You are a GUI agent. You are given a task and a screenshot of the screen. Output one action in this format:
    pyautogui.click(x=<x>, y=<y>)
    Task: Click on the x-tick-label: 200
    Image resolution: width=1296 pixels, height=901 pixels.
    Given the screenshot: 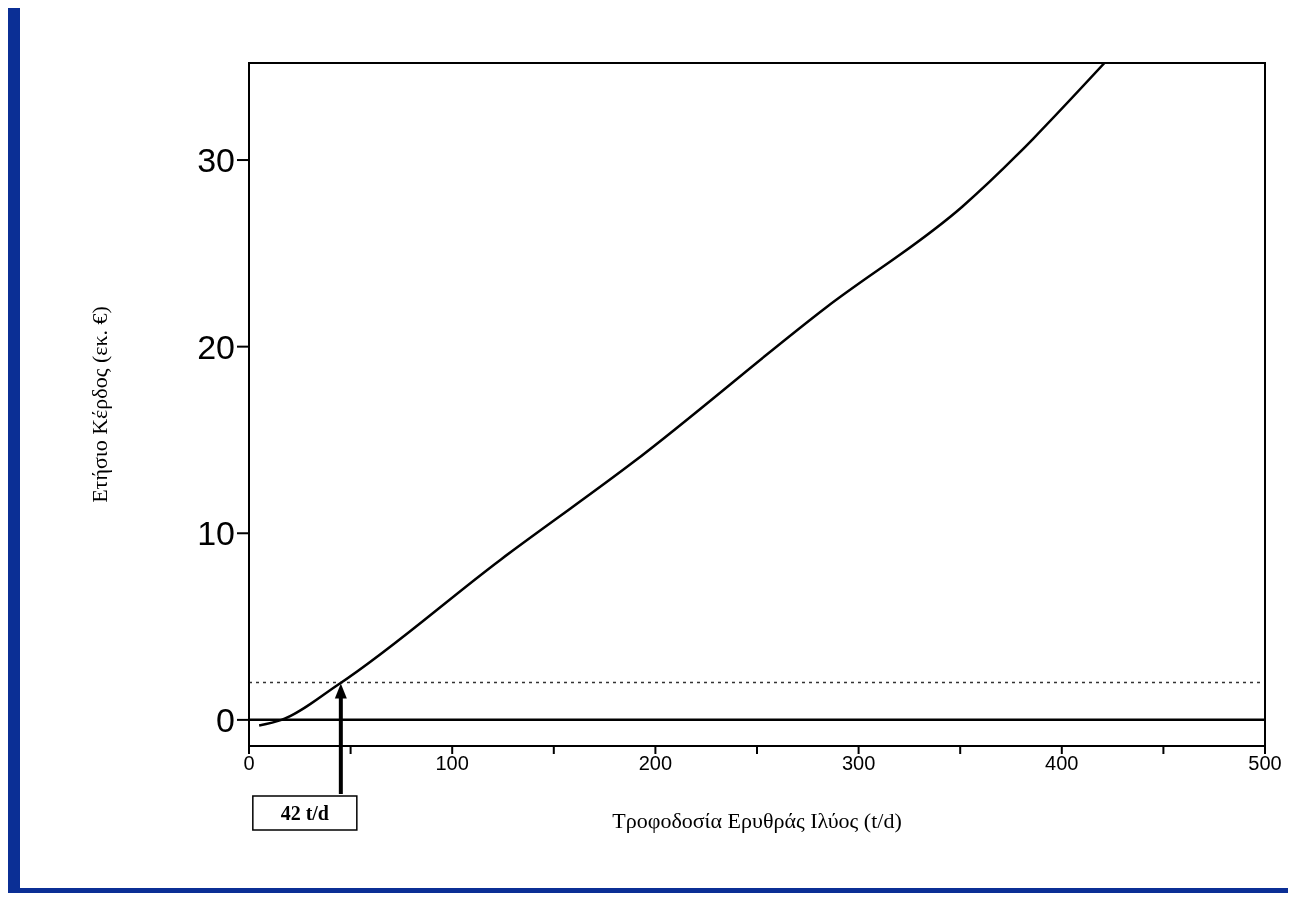 What is the action you would take?
    pyautogui.click(x=655, y=763)
    